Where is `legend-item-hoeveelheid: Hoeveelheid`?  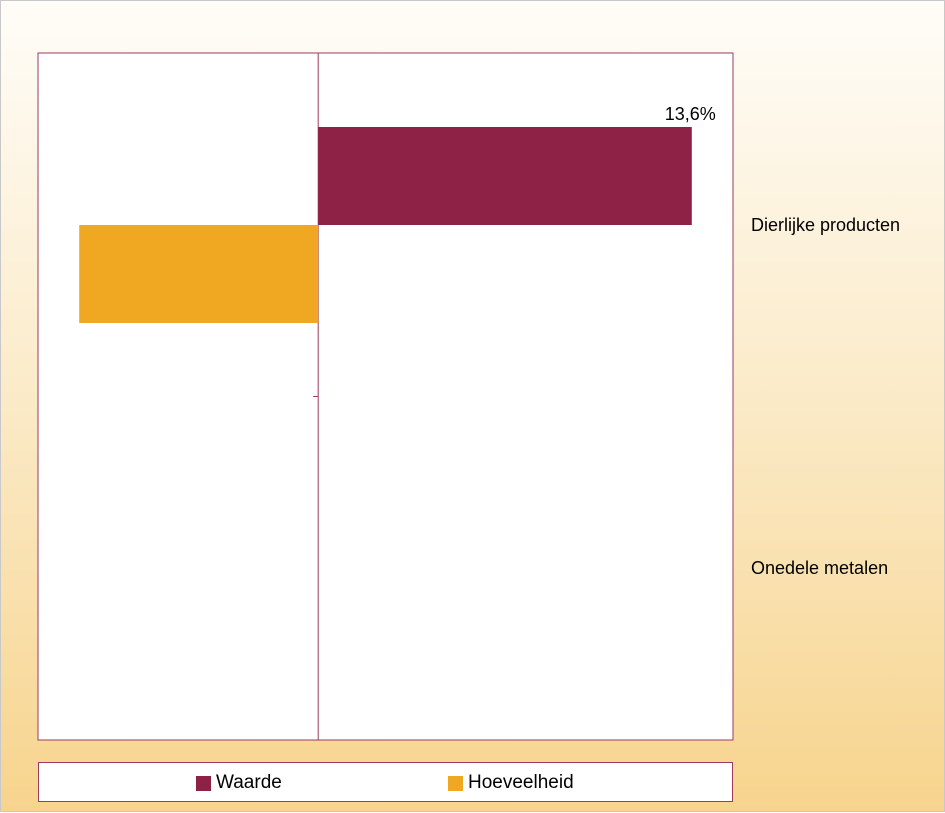
legend-item-hoeveelheid: Hoeveelheid is located at coordinates (511, 783).